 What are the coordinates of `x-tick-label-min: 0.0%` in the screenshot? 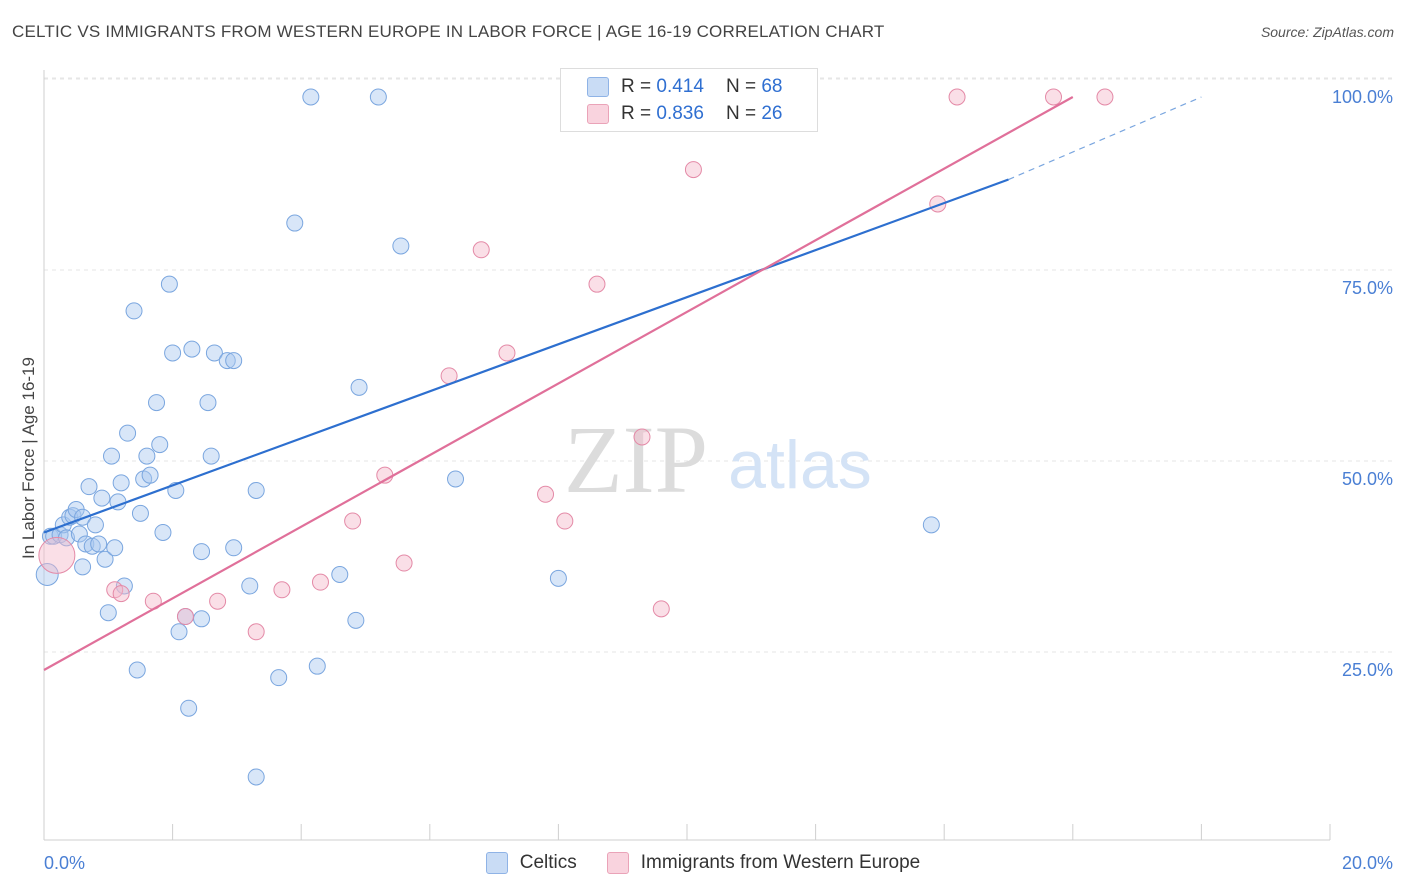 It's located at (64, 863).